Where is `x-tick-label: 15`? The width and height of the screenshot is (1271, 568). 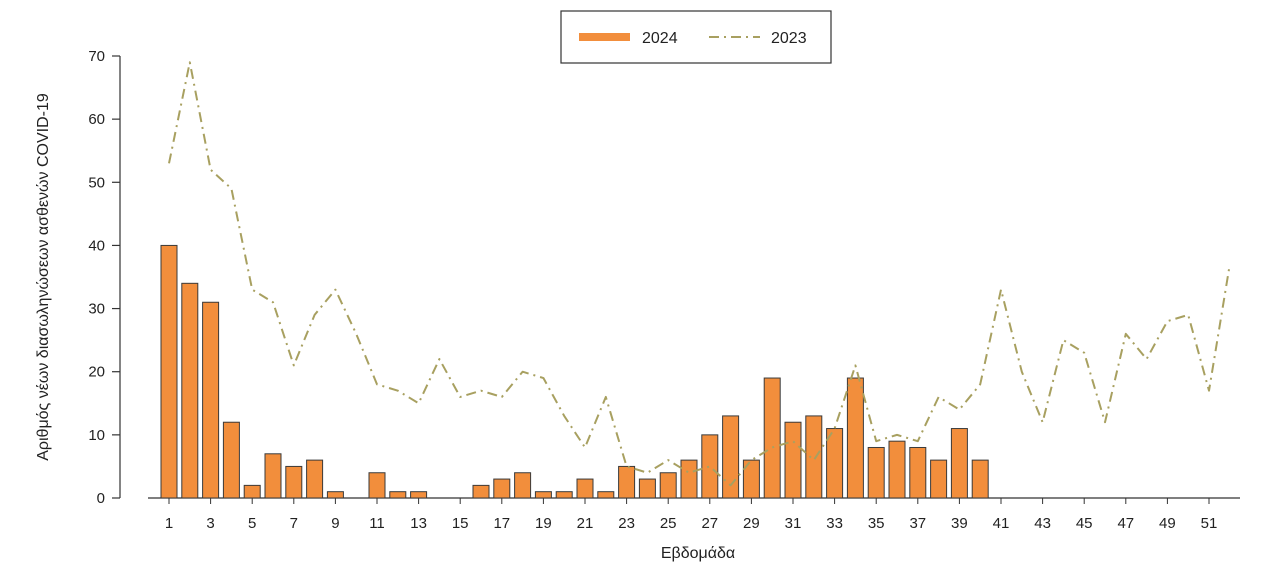 x-tick-label: 15 is located at coordinates (460, 523).